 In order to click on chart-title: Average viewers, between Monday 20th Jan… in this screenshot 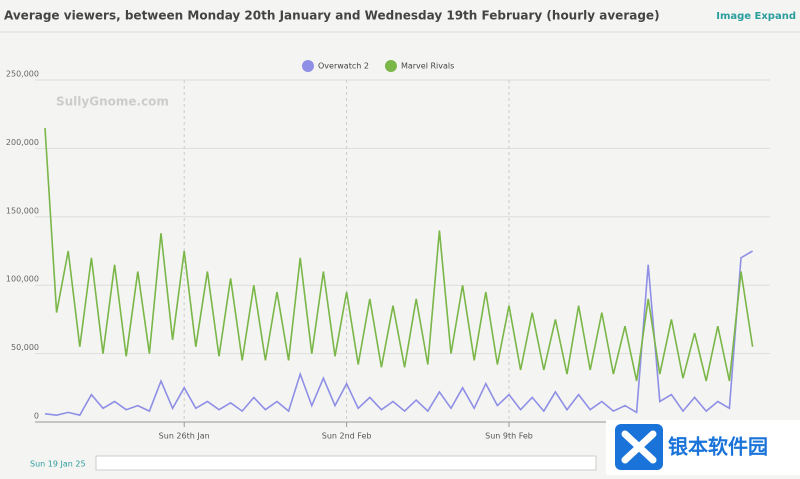, I will do `click(332, 16)`.